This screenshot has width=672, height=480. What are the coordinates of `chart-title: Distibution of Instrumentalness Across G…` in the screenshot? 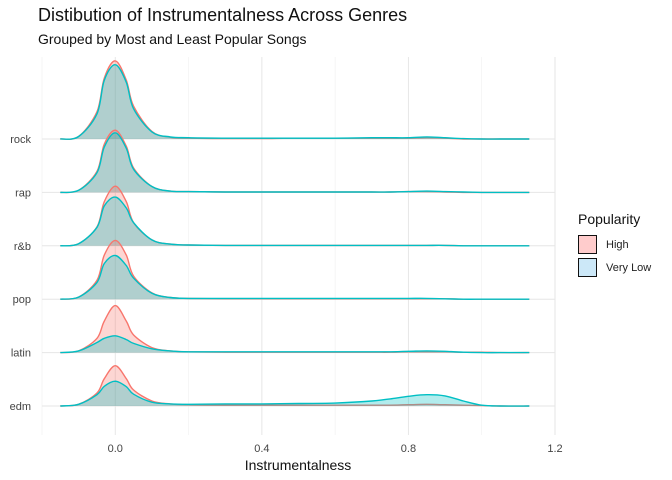 It's located at (223, 15).